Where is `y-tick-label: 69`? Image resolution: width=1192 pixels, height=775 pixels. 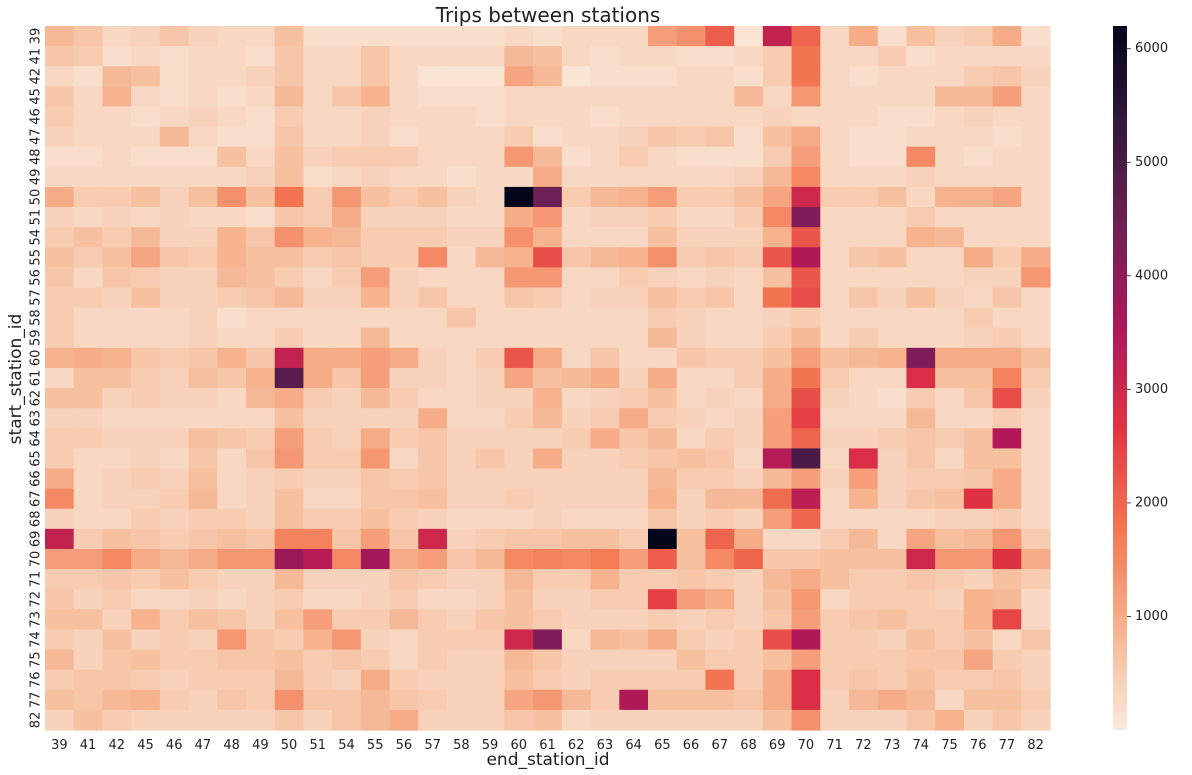 y-tick-label: 69 is located at coordinates (36, 539).